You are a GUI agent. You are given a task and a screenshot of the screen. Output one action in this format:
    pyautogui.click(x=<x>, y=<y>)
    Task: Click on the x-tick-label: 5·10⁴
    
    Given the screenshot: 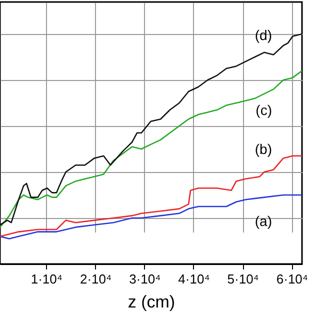 What is the action you would take?
    pyautogui.click(x=243, y=279)
    